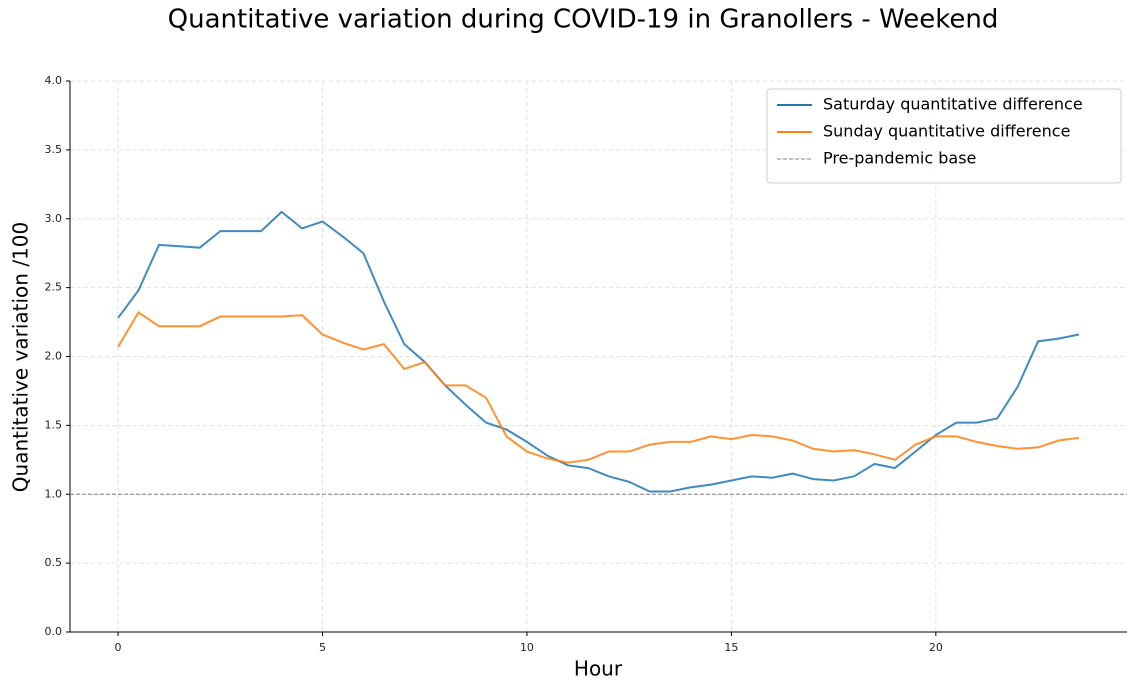 Image resolution: width=1127 pixels, height=684 pixels. I want to click on y-tick-label: 1.0, so click(54, 493).